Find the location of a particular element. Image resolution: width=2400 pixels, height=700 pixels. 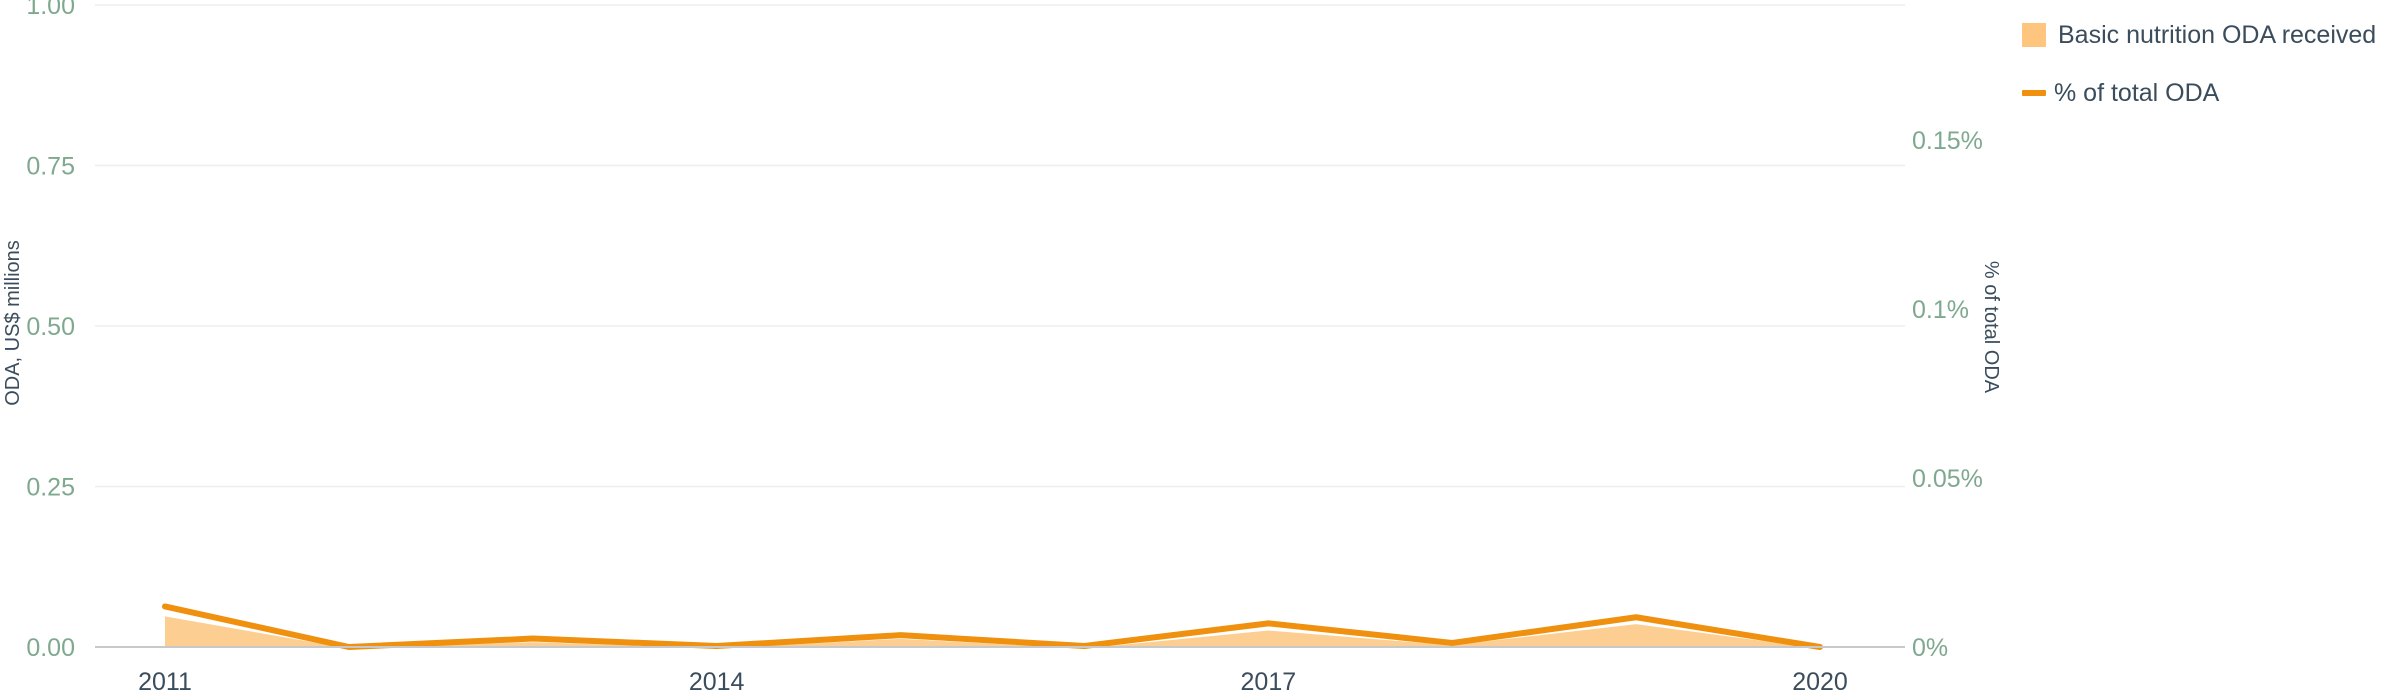

legend-item-percent-total-oda: % of total ODA is located at coordinates (2199, 93).